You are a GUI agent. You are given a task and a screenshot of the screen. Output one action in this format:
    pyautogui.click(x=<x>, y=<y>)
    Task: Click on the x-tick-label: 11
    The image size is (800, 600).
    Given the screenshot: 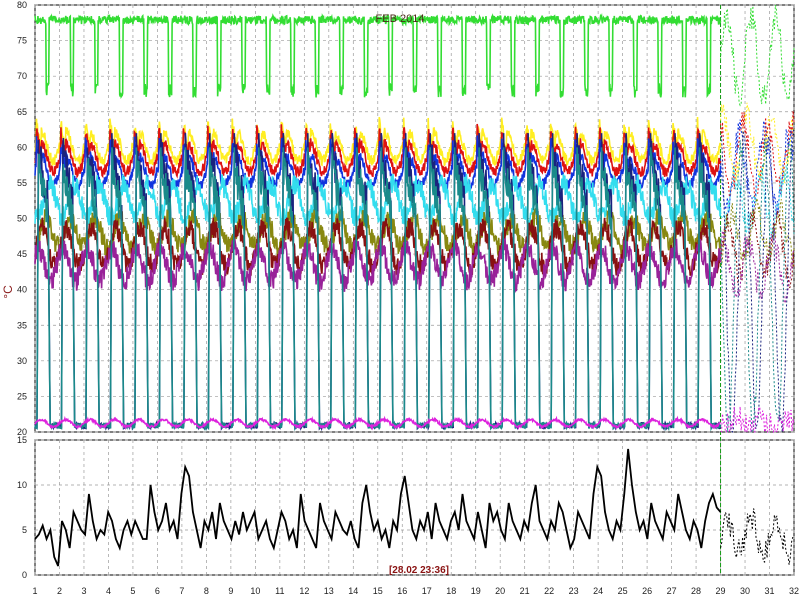 What is the action you would take?
    pyautogui.click(x=279, y=591)
    